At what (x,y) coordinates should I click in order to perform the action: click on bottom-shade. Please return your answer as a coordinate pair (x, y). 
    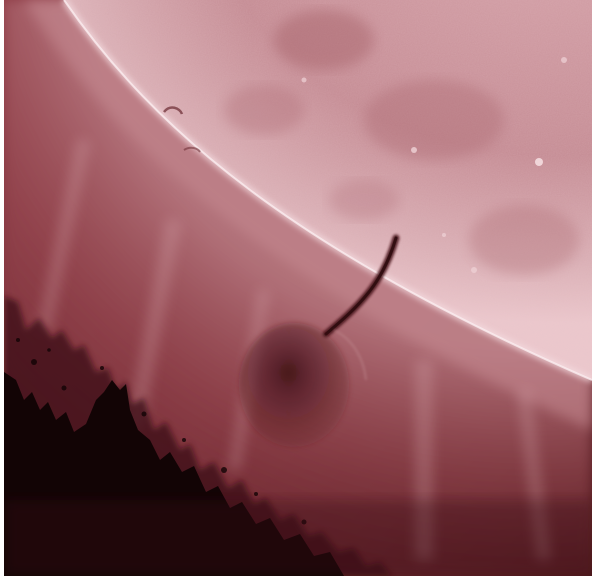
    Looking at the image, I should click on (298, 538).